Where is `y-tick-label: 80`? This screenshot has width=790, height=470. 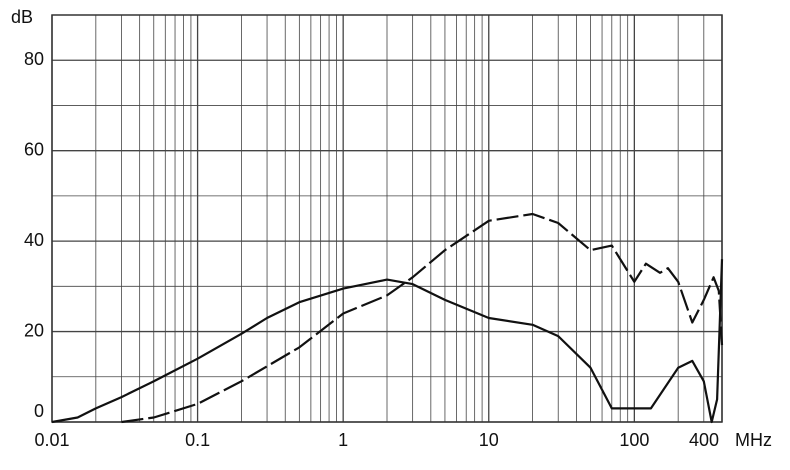 y-tick-label: 80 is located at coordinates (34, 59).